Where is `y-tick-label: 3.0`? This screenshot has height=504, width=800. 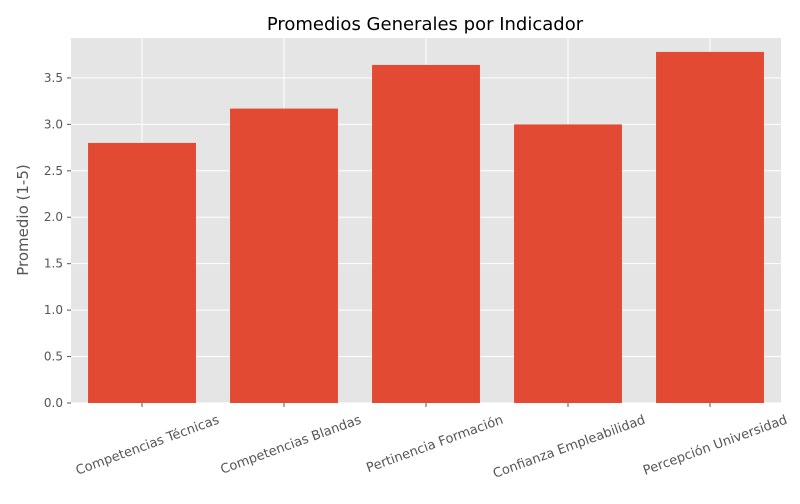
y-tick-label: 3.0 is located at coordinates (53, 124).